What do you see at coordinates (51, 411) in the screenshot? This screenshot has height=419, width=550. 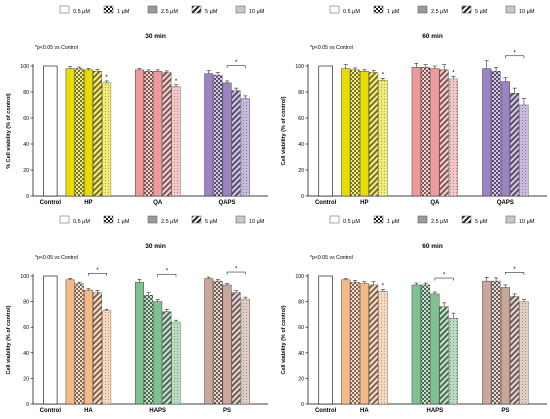 I see `x-tick-label-control: Control` at bounding box center [51, 411].